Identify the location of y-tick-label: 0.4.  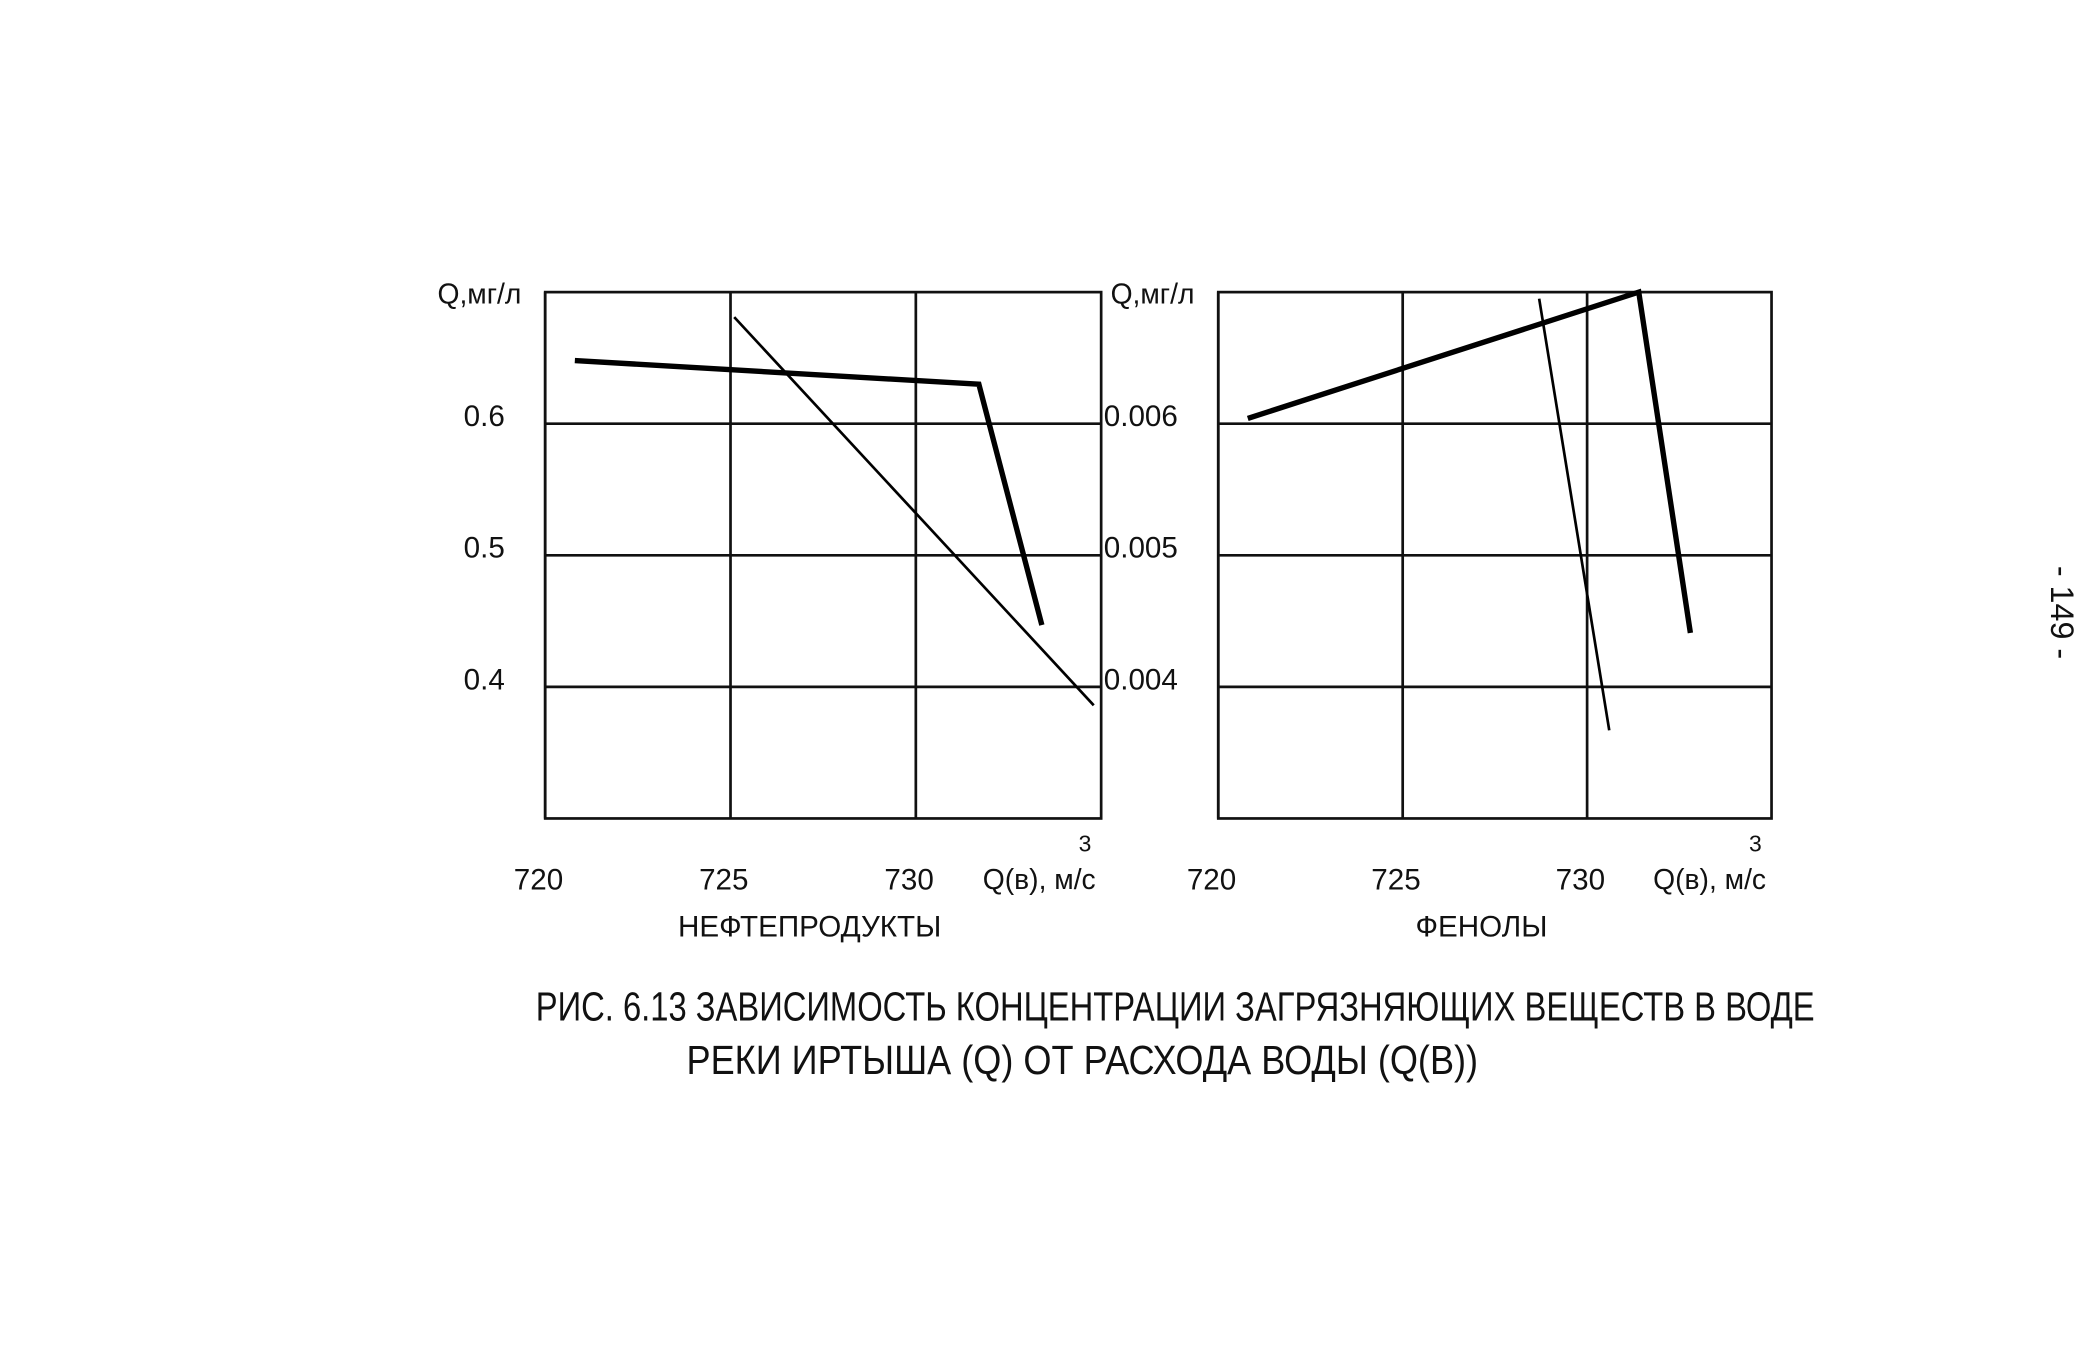
(484, 679).